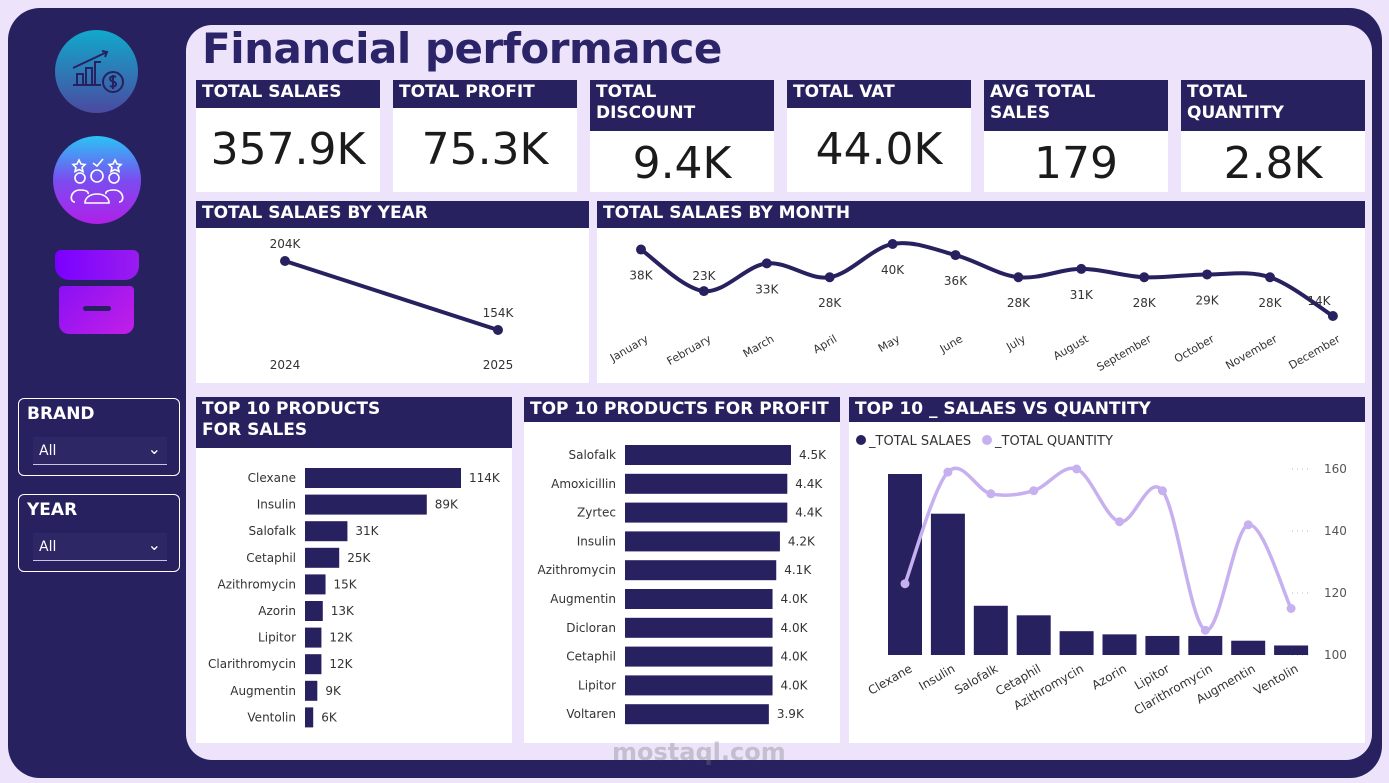  Describe the element at coordinates (1076, 105) in the screenshot. I see `kpi-label: AVG TOTAL SALES` at that location.